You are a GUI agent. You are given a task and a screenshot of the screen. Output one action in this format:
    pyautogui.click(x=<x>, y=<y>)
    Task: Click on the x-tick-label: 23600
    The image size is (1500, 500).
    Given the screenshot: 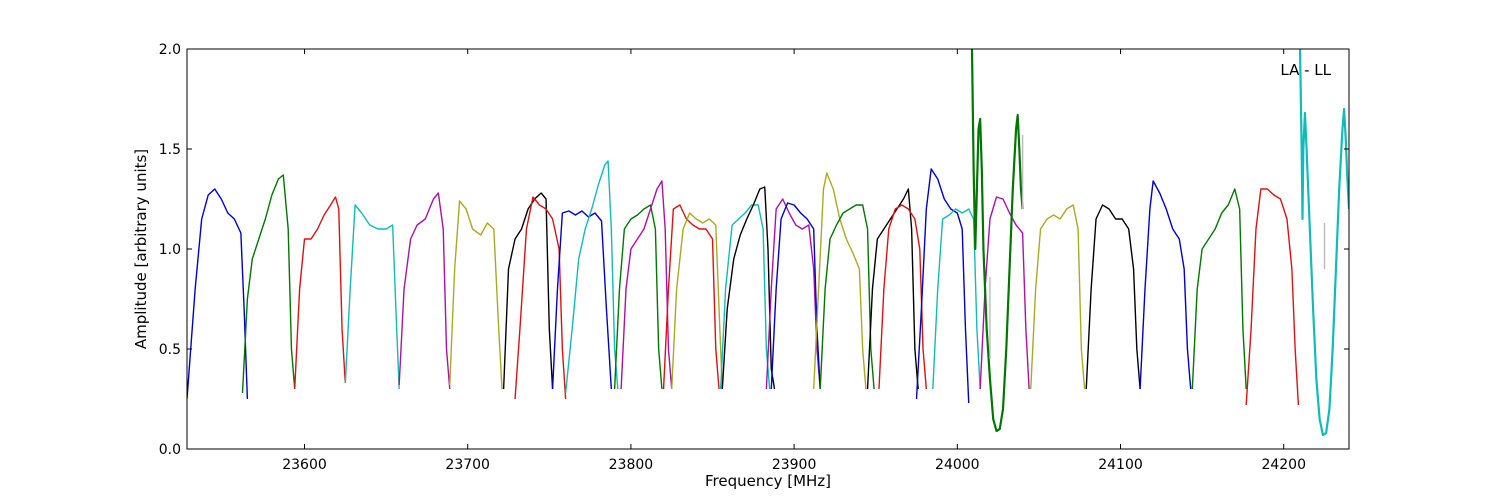 What is the action you would take?
    pyautogui.click(x=304, y=465)
    